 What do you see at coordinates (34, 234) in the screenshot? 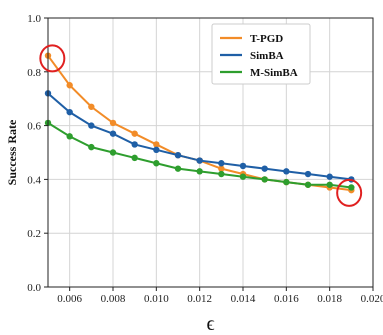
I see `y-tick-label: 0.2` at bounding box center [34, 234].